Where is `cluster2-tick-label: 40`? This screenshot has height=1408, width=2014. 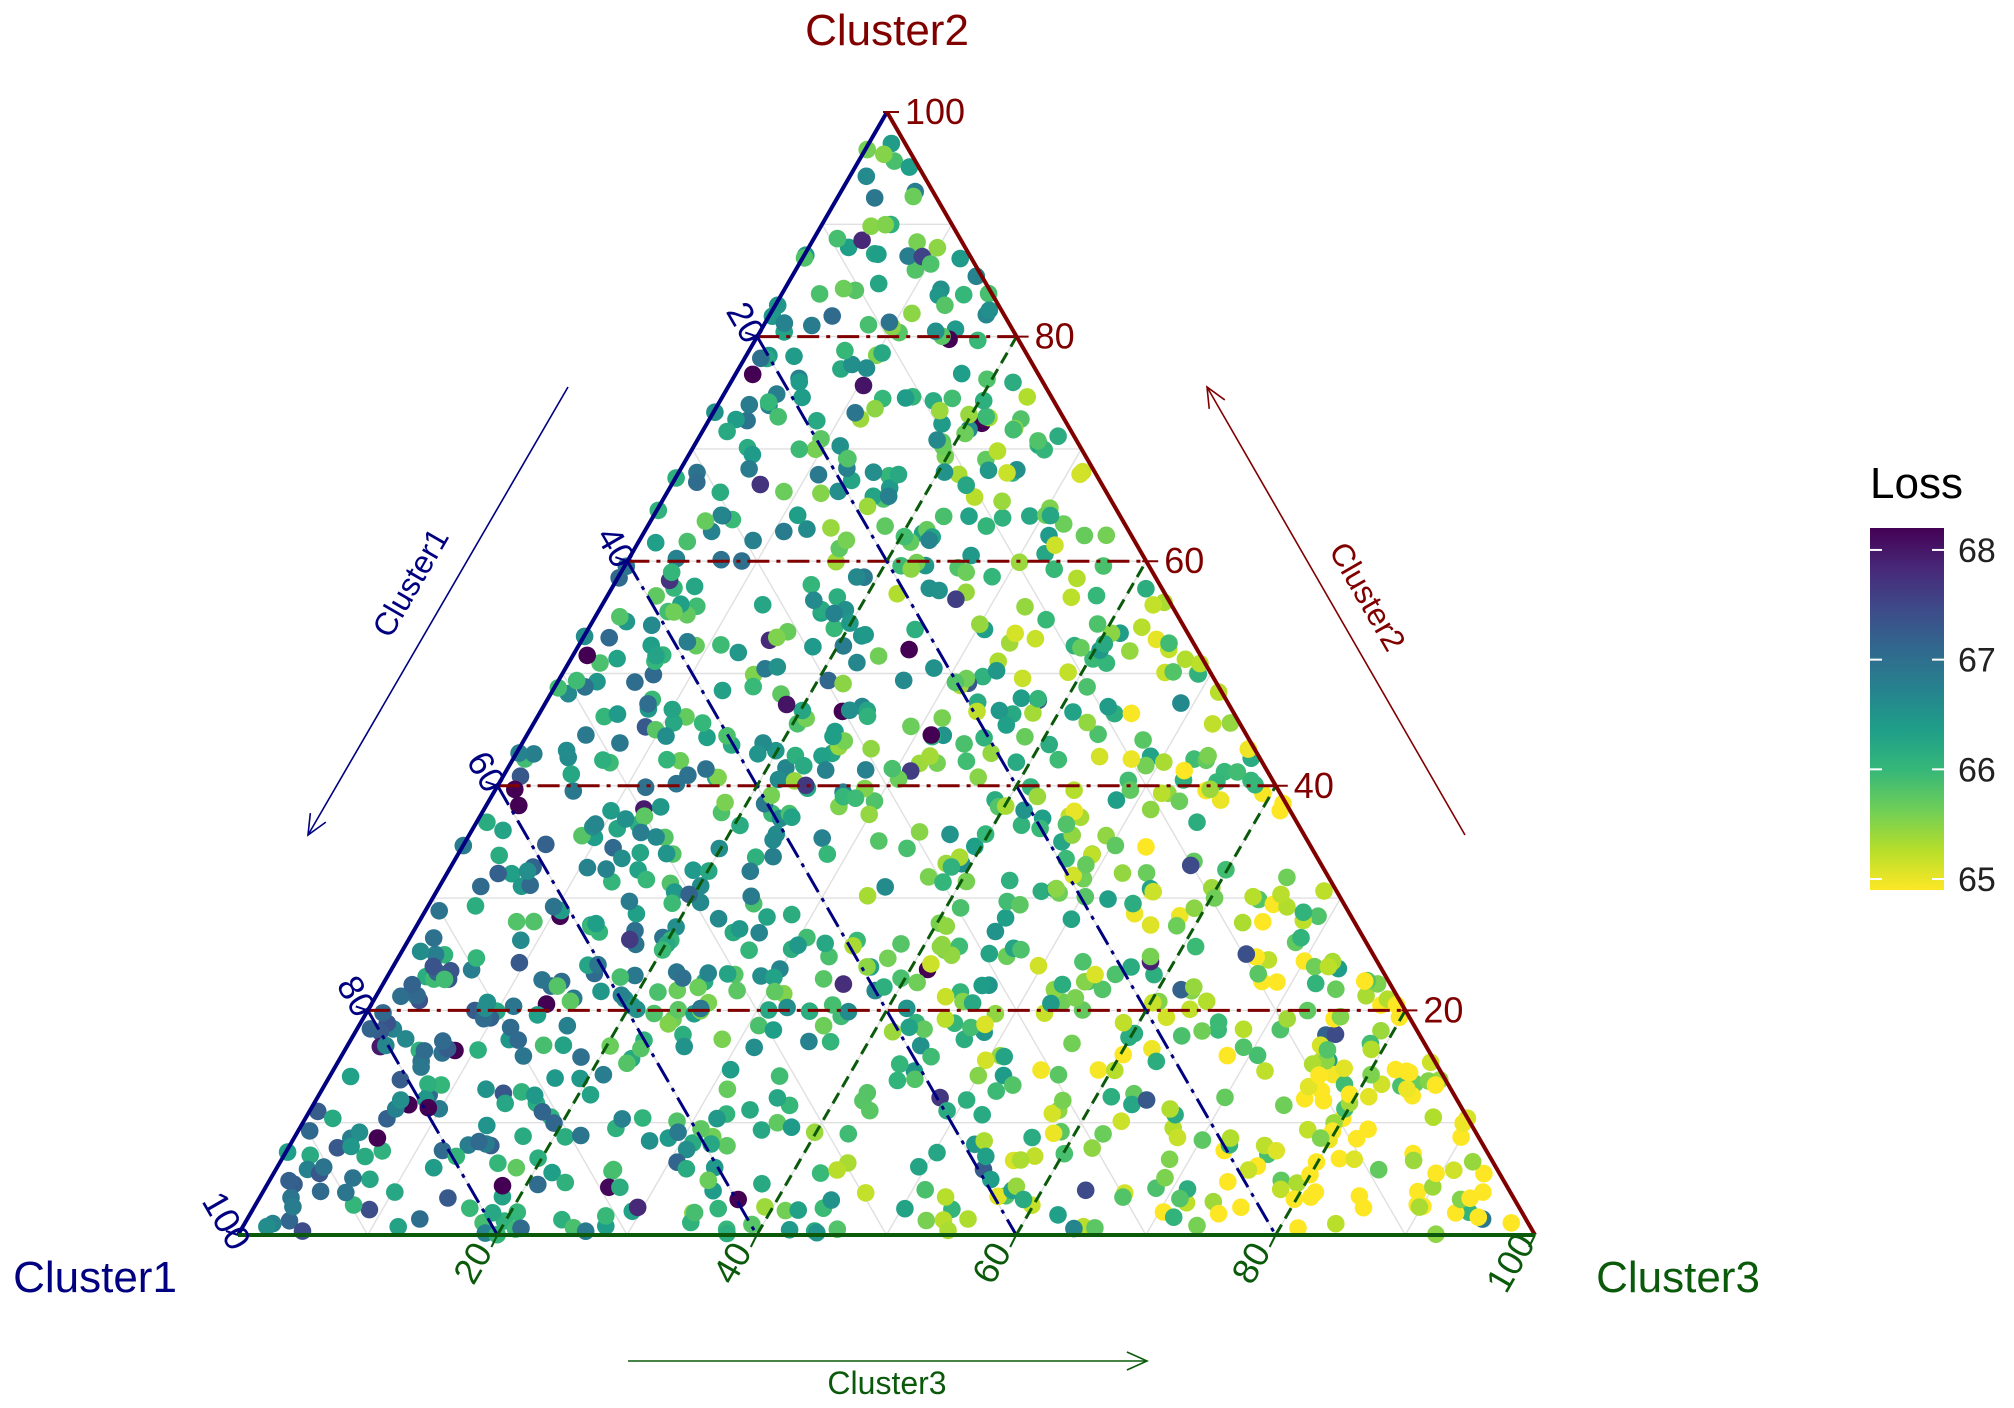
cluster2-tick-label: 40 is located at coordinates (1314, 785).